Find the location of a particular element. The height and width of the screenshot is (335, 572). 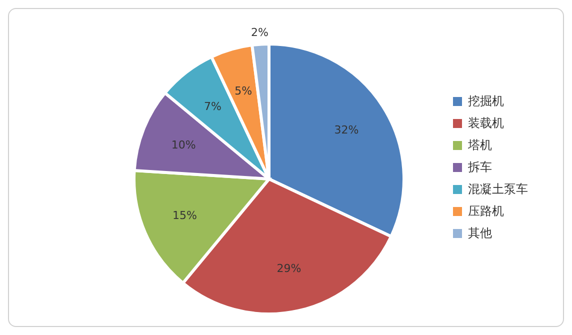

data-label: 10% is located at coordinates (183, 145).